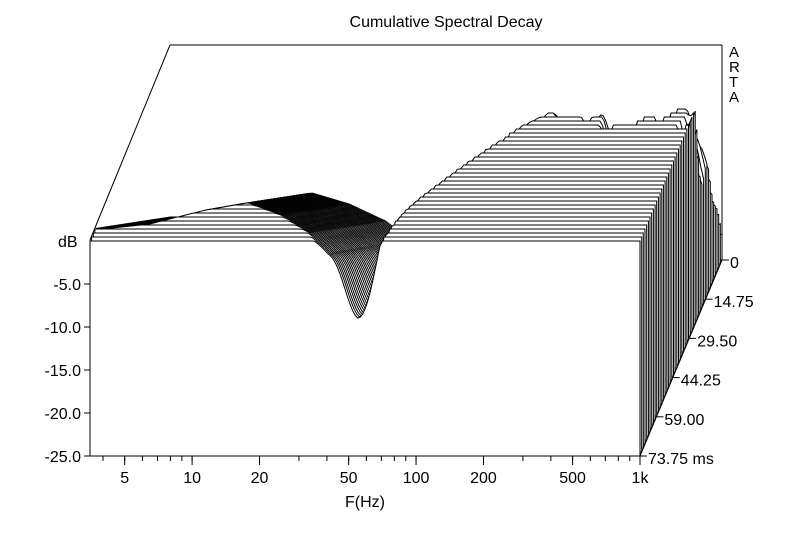  I want to click on x-tick-label: 100, so click(416, 478).